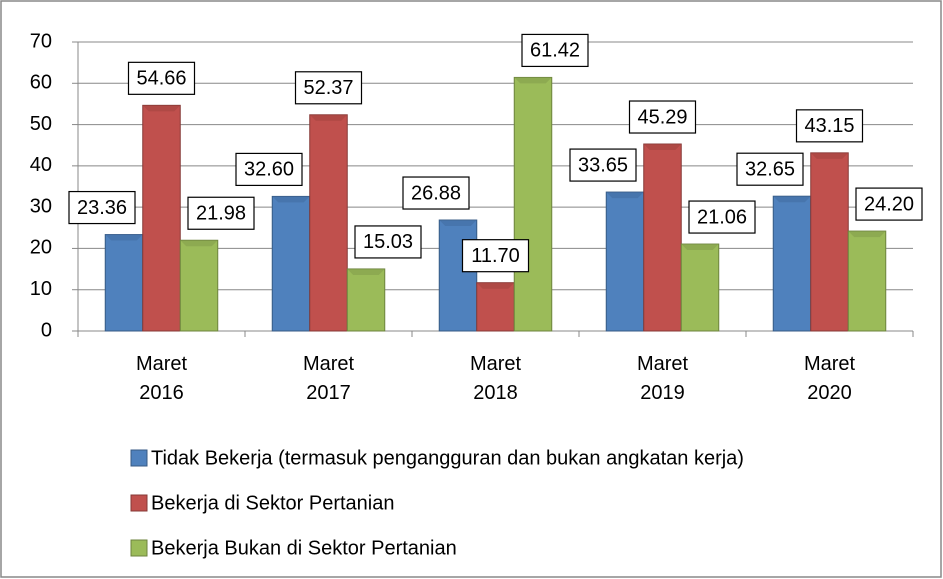 The image size is (943, 579). Describe the element at coordinates (328, 378) in the screenshot. I see `x-tick-label: Maret 2017` at that location.